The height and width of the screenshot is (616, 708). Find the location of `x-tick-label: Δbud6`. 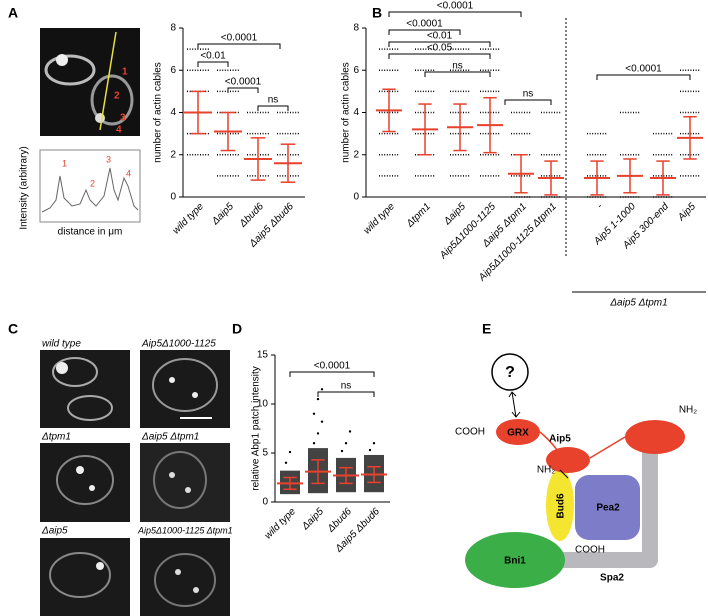

x-tick-label: Δbud6 is located at coordinates (251, 215).